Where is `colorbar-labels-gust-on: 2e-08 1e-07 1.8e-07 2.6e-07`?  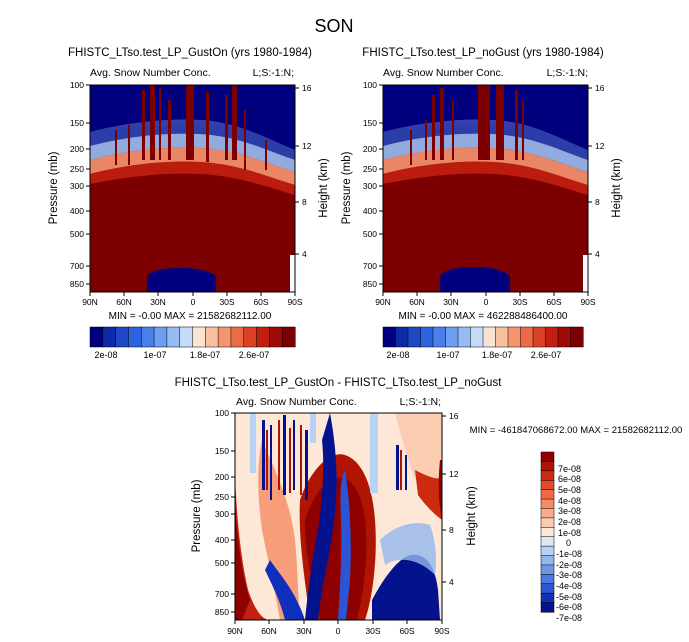
colorbar-labels-gust-on: 2e-08 1e-07 1.8e-07 2.6e-07 is located at coordinates (181, 355).